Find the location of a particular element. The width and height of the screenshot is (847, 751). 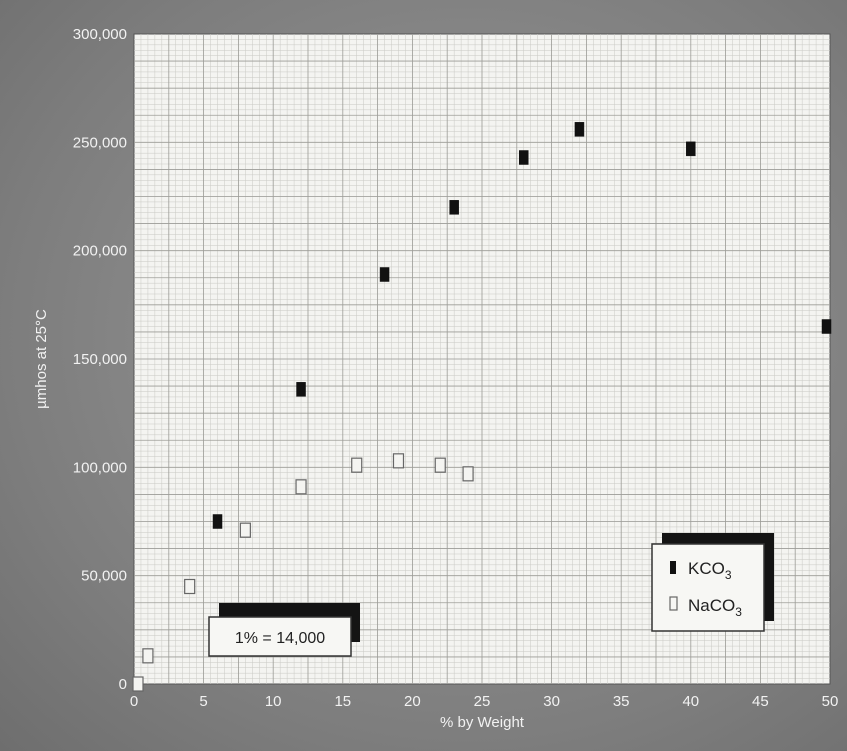

y-tick-label: 300,000 is located at coordinates (100, 34).